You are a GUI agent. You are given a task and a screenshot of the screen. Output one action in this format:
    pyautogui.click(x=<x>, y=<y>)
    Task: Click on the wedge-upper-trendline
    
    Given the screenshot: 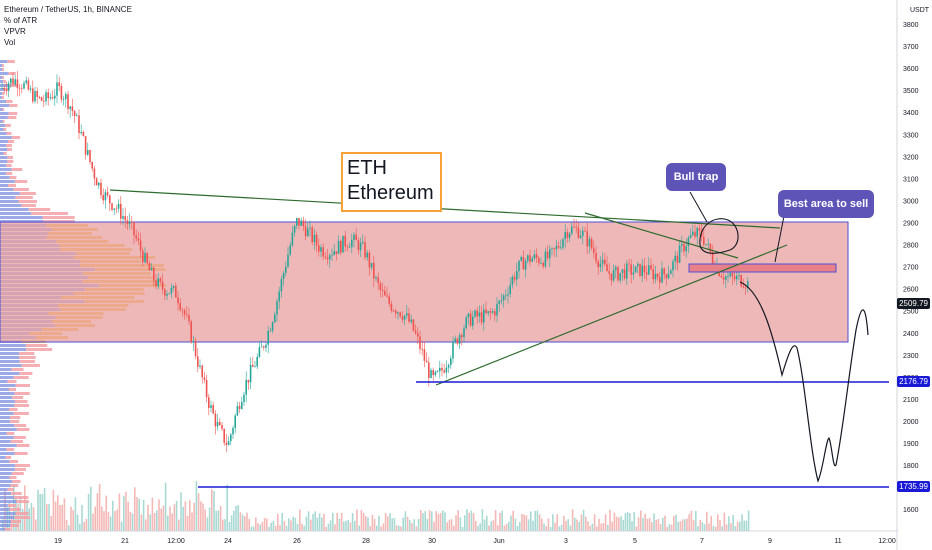 What is the action you would take?
    pyautogui.click(x=661, y=235)
    